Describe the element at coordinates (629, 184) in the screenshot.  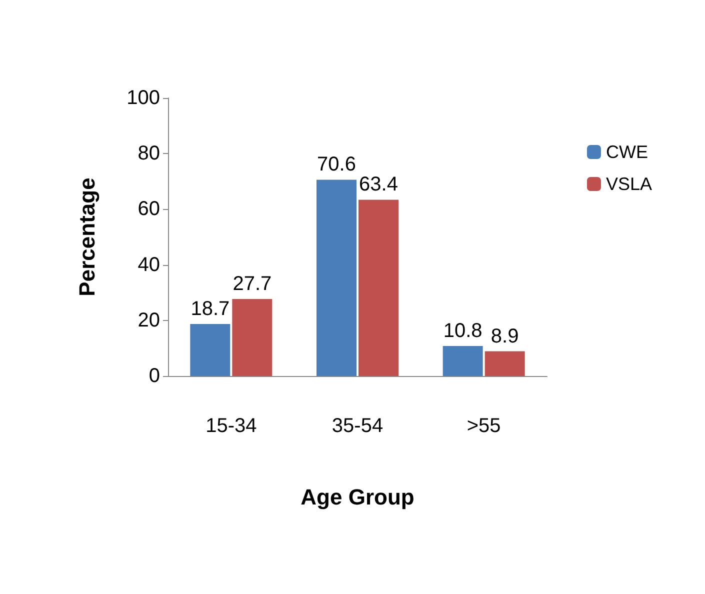
I see `legend-label: VSLA` at that location.